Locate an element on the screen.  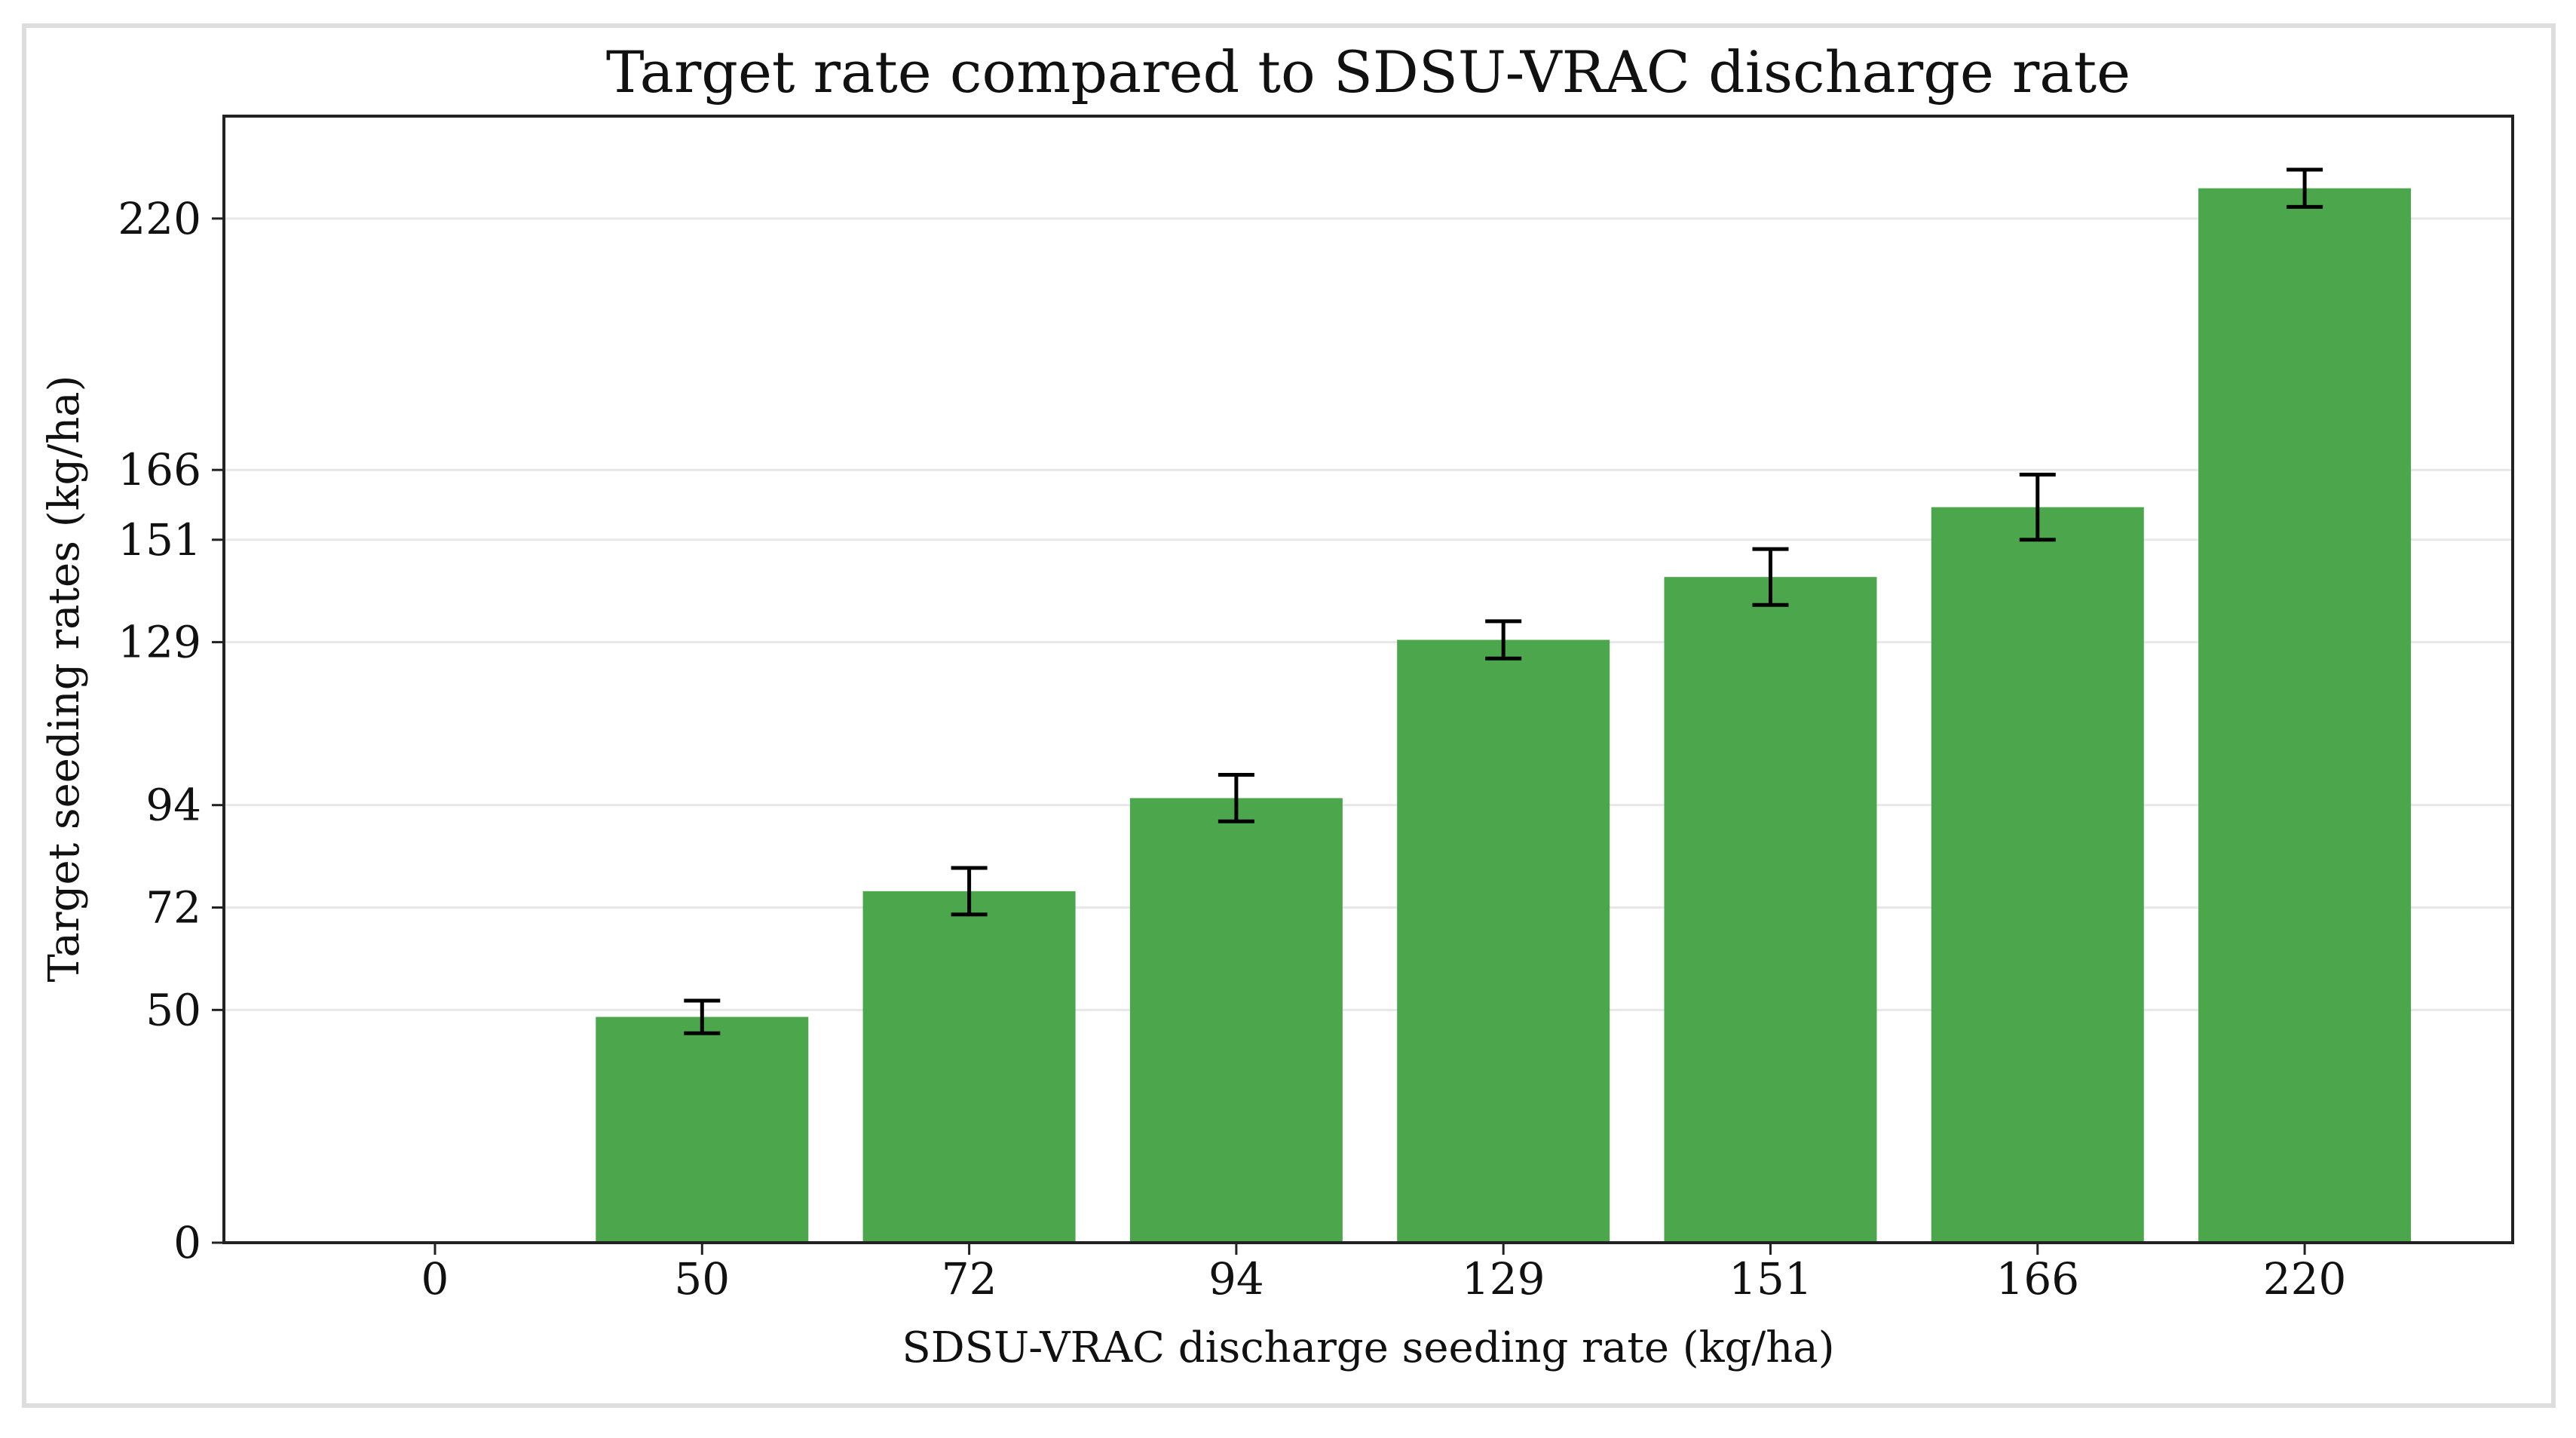
x-tick-label: 151 is located at coordinates (1770, 1279).